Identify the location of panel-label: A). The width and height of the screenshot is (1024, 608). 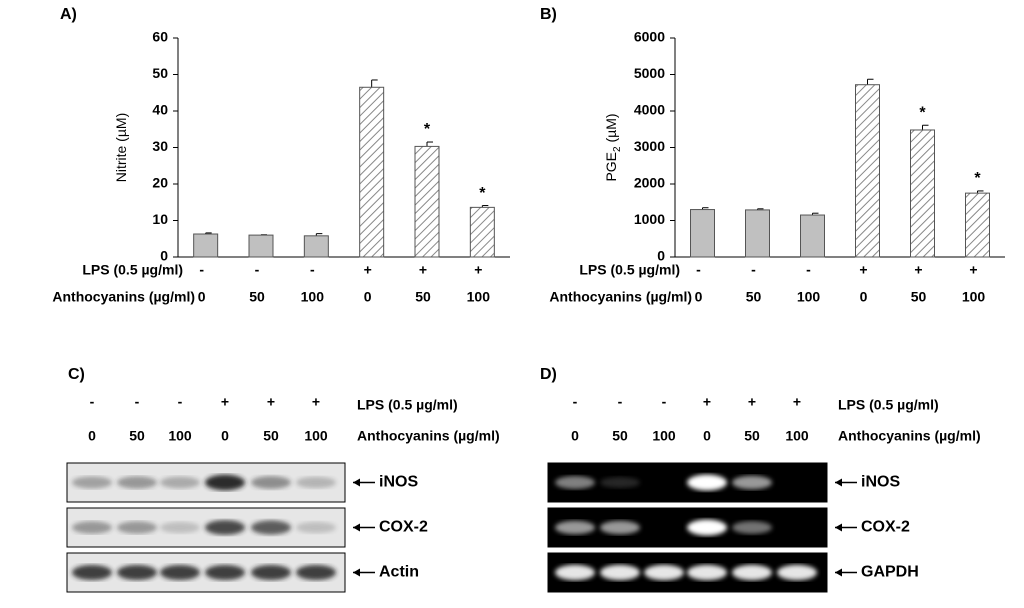
(68, 14).